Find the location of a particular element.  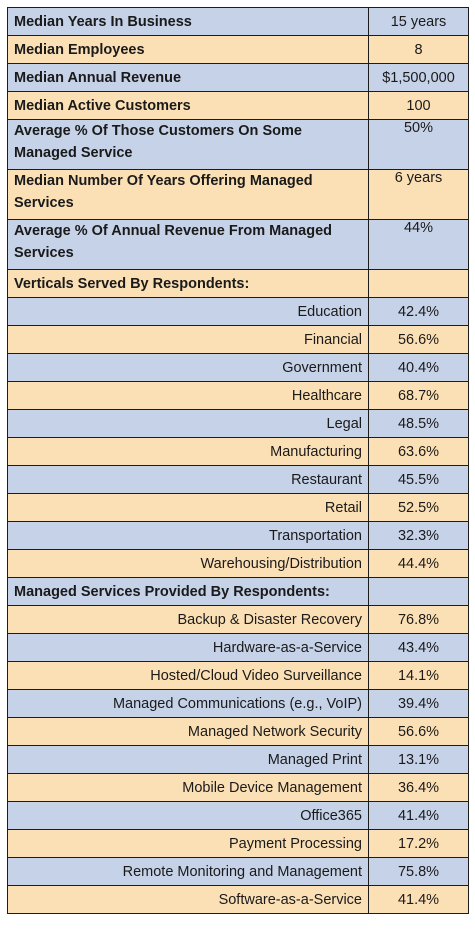

vertical-row: Manufacturing 63.6% is located at coordinates (238, 451).